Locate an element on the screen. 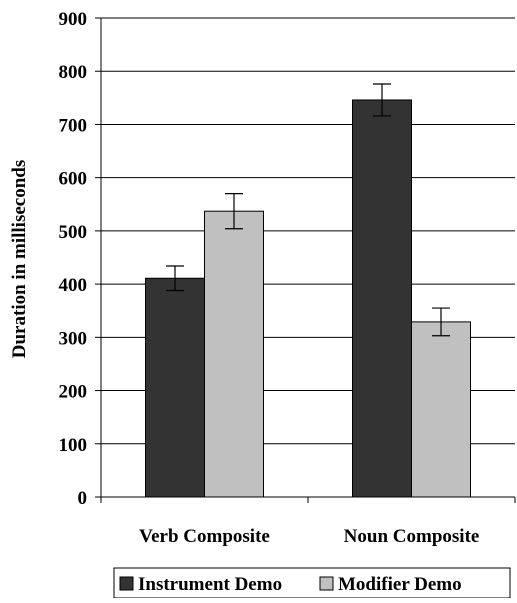 This screenshot has height=603, width=517. y-tick-label: 500 is located at coordinates (73, 232).